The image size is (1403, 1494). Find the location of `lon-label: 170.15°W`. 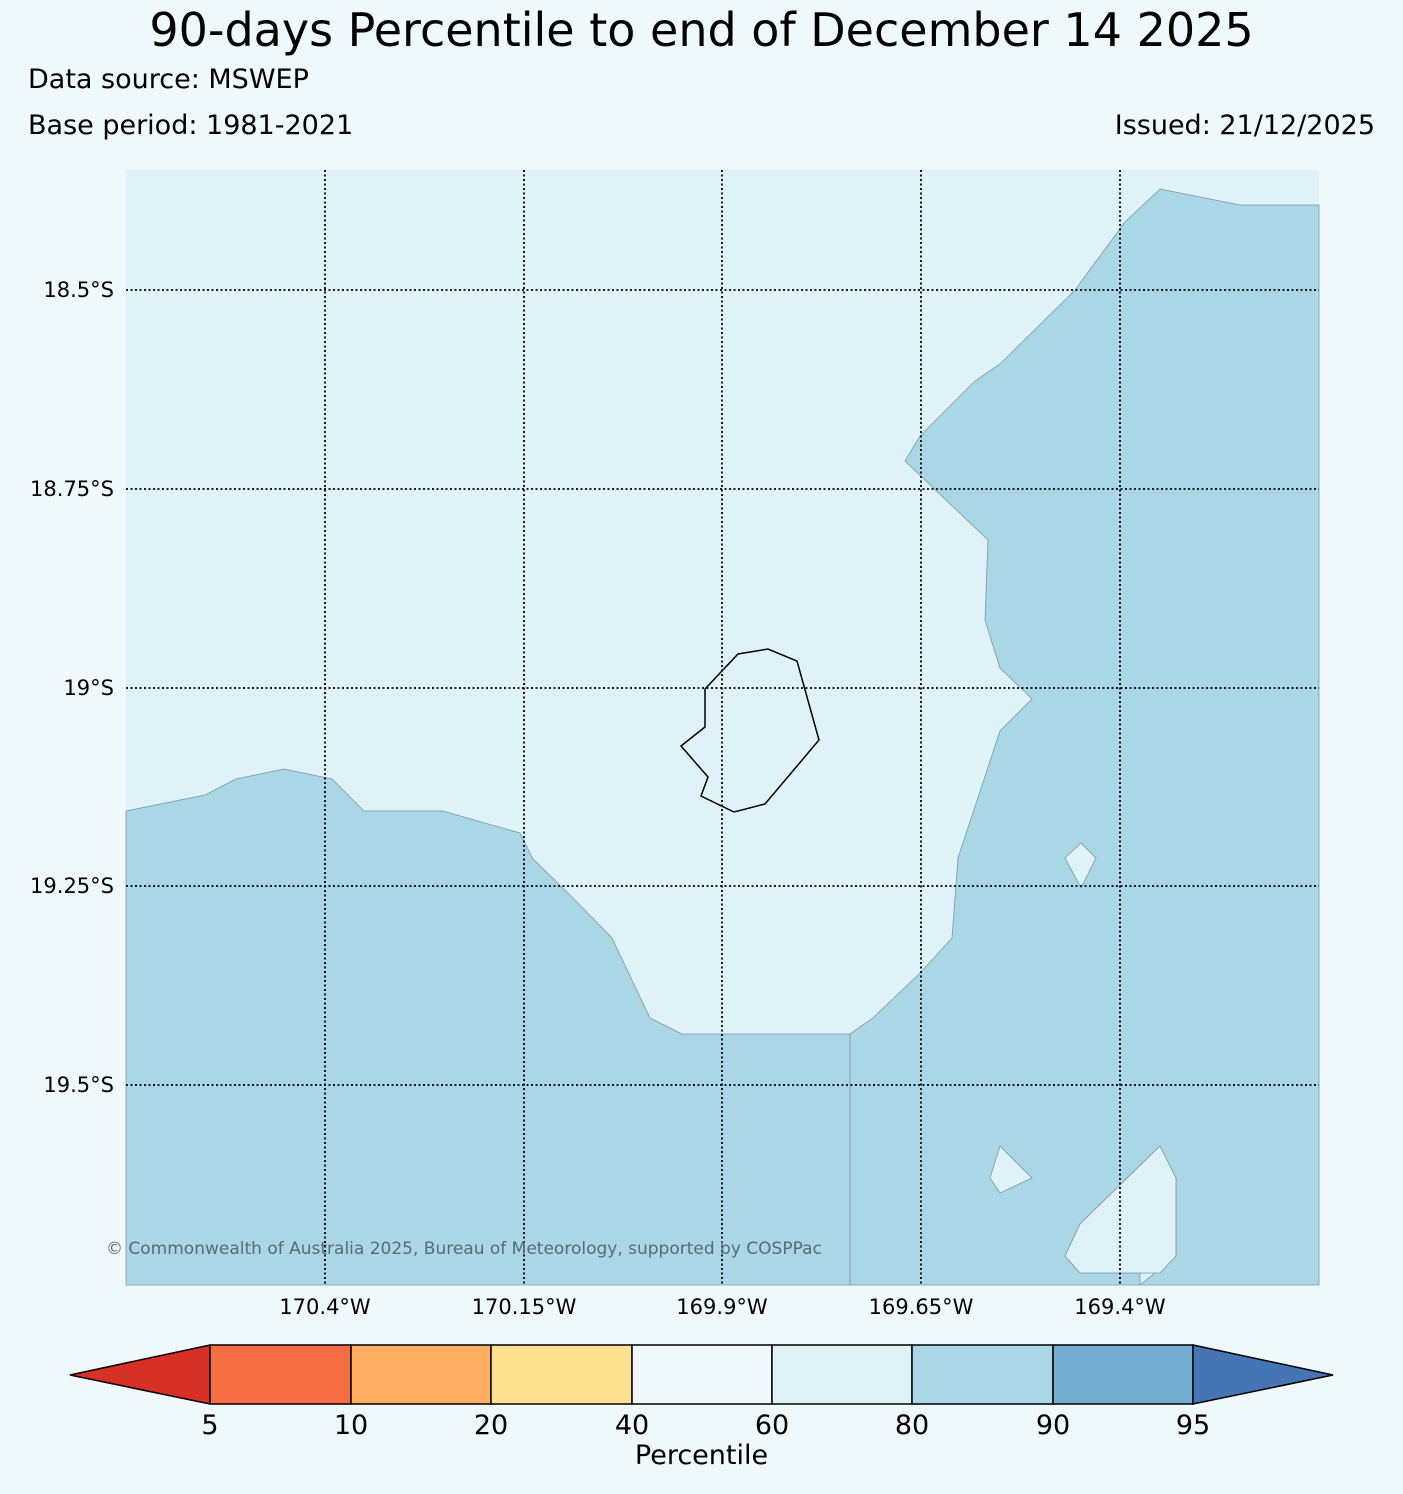

lon-label: 170.15°W is located at coordinates (524, 1307).